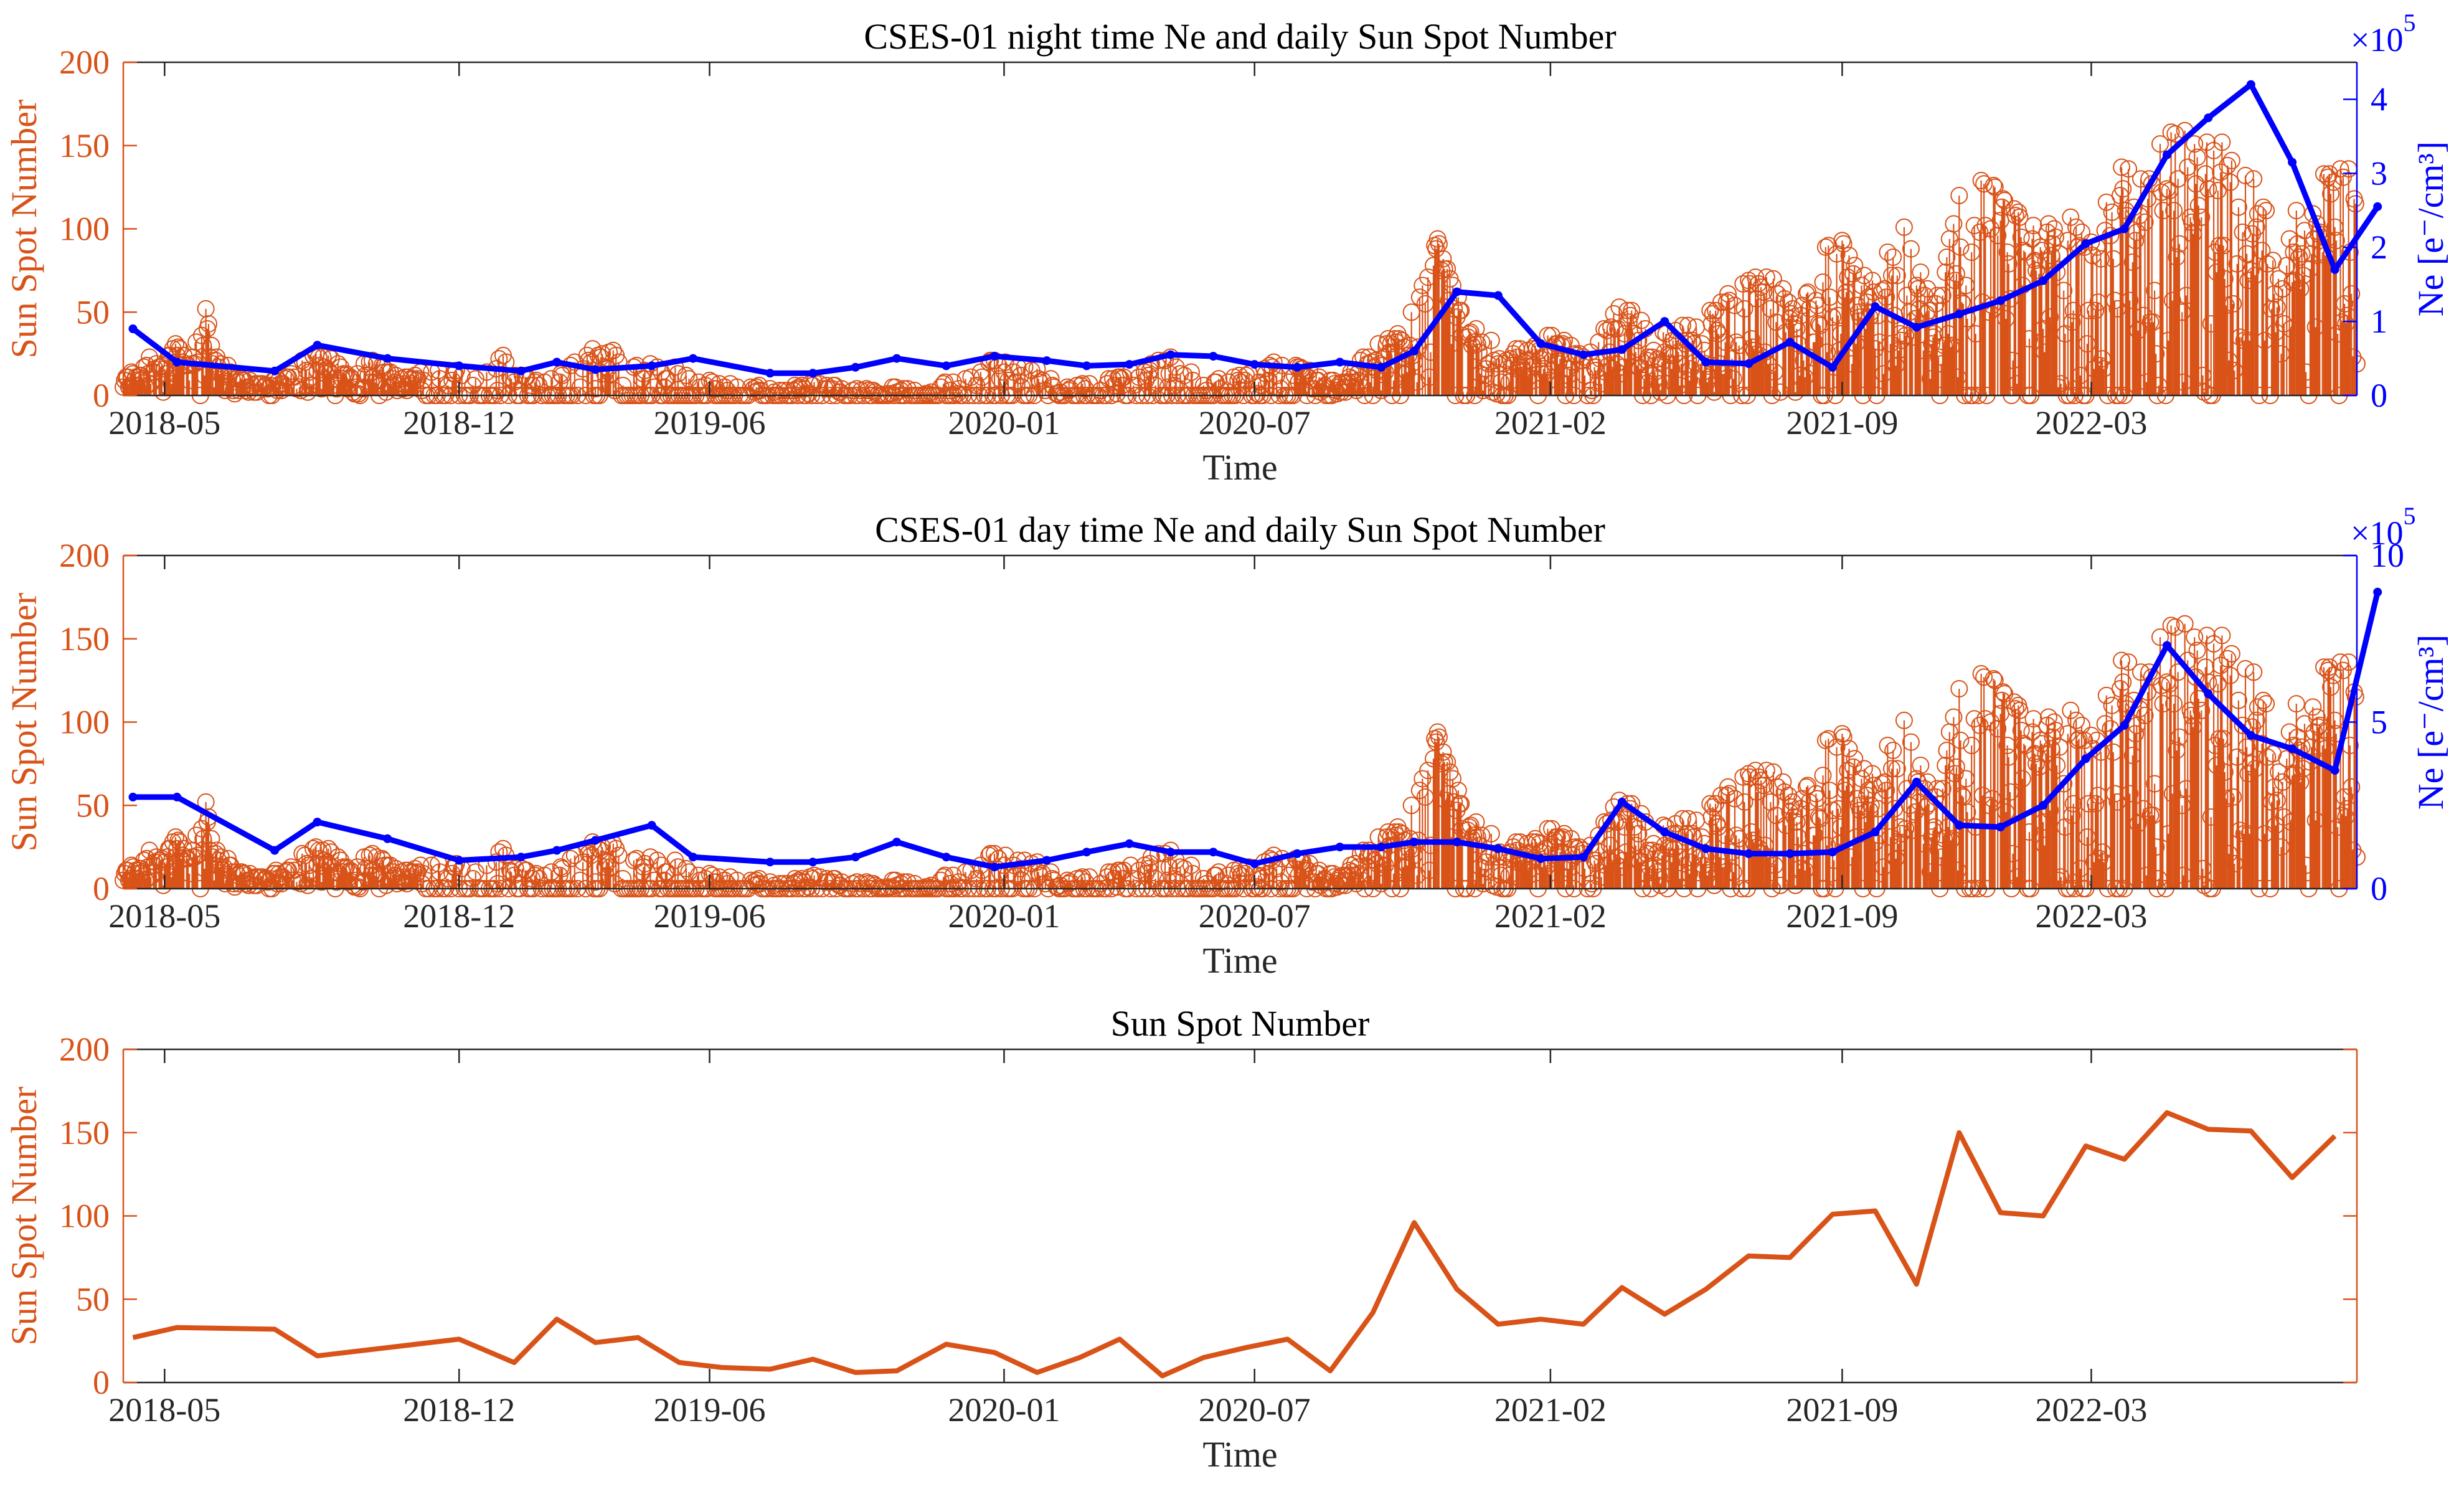  What do you see at coordinates (102, 1382) in the screenshot?
I see `y-tick-label-left: 0` at bounding box center [102, 1382].